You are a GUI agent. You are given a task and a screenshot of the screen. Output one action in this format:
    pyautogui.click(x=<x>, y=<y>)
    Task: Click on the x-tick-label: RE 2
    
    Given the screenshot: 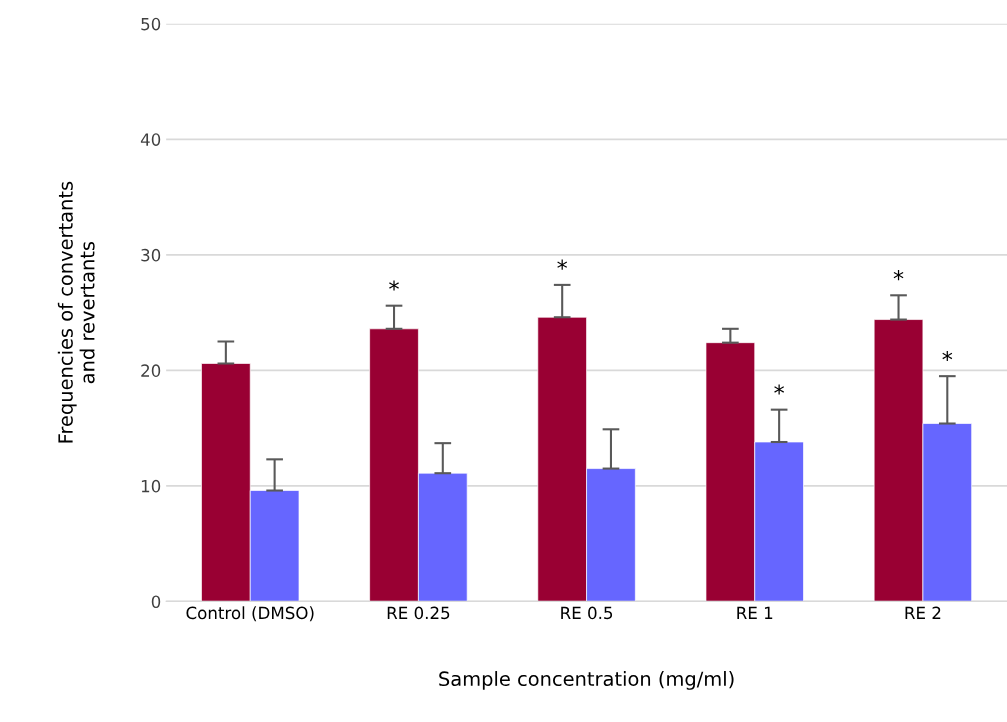 What is the action you would take?
    pyautogui.click(x=923, y=612)
    